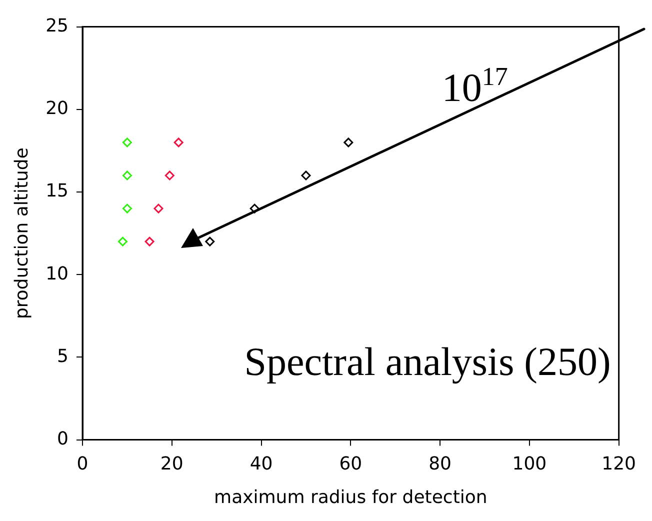 This screenshot has width=652, height=521. What do you see at coordinates (57, 273) in the screenshot?
I see `y-tick-label: 10` at bounding box center [57, 273].